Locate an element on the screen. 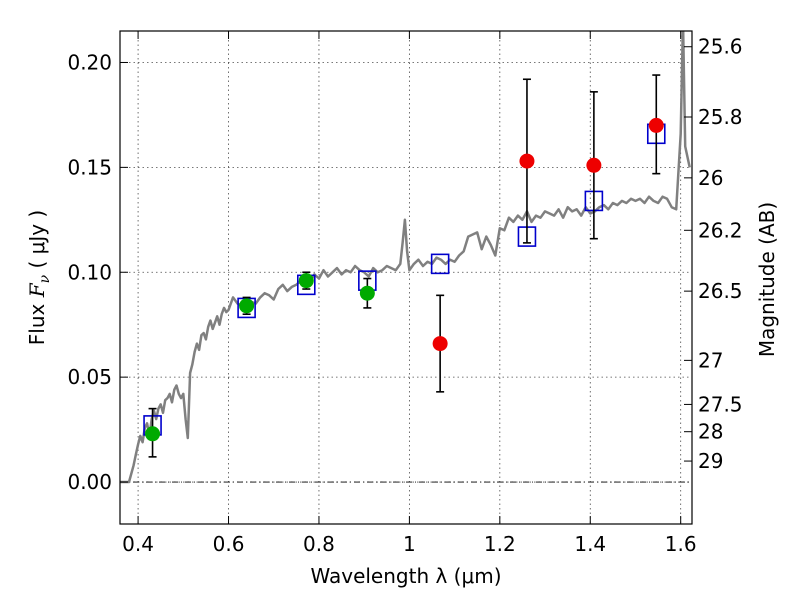 This screenshot has height=600, width=800. y-tick-label: 0.20 is located at coordinates (89, 62).